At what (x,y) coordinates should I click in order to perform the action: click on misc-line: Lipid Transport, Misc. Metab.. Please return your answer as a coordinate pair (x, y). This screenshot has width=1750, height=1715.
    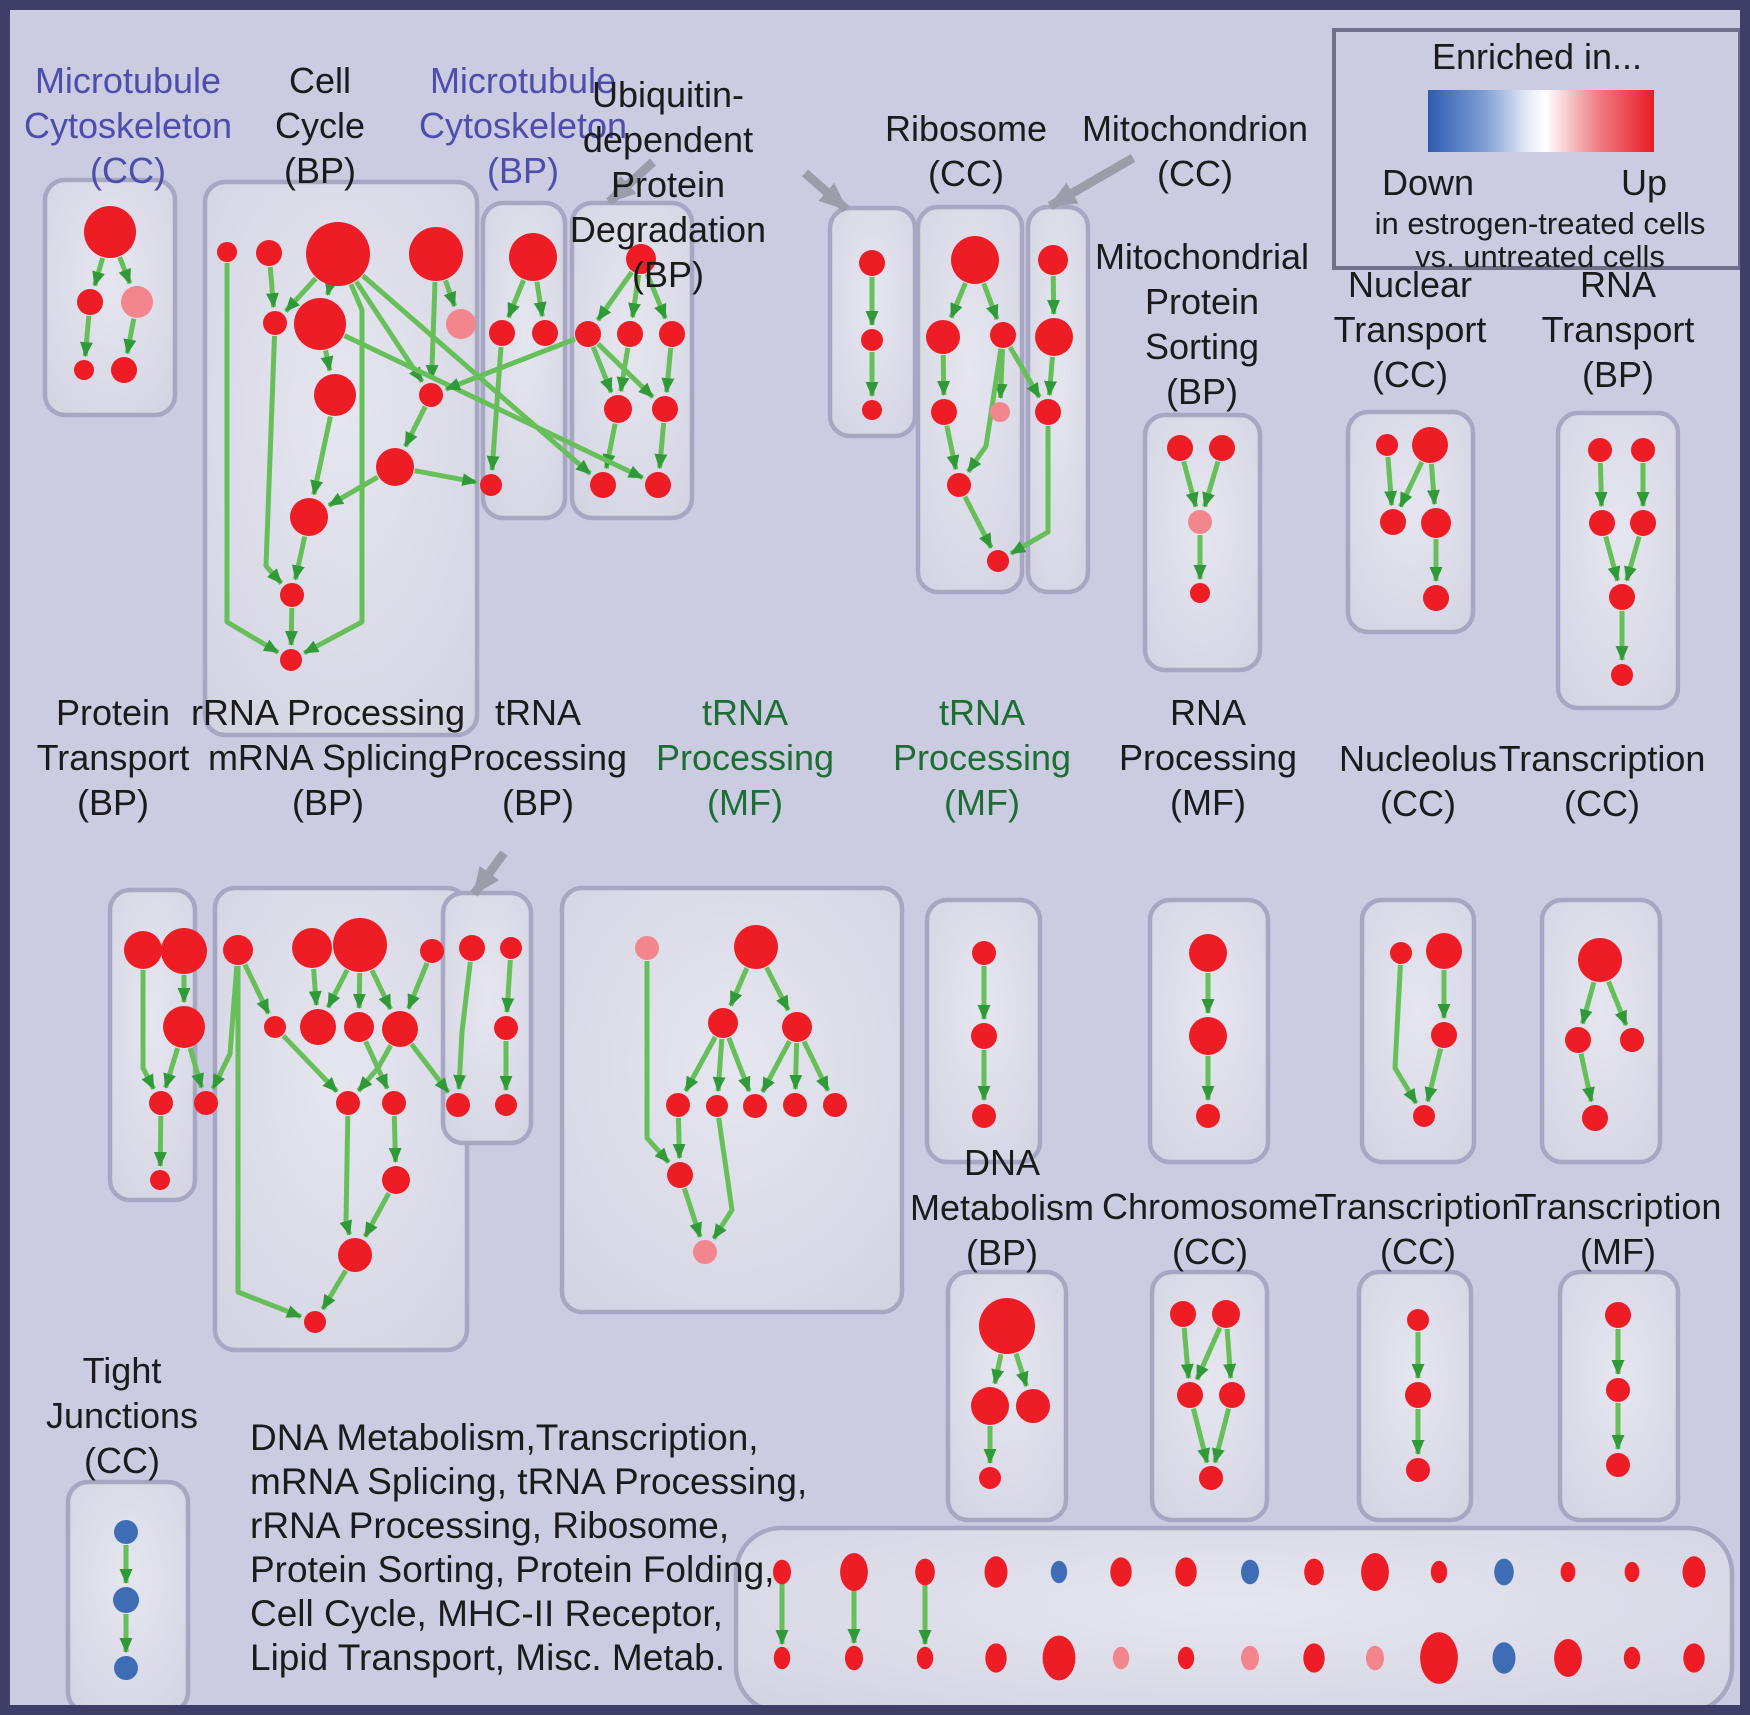
    Looking at the image, I should click on (488, 1657).